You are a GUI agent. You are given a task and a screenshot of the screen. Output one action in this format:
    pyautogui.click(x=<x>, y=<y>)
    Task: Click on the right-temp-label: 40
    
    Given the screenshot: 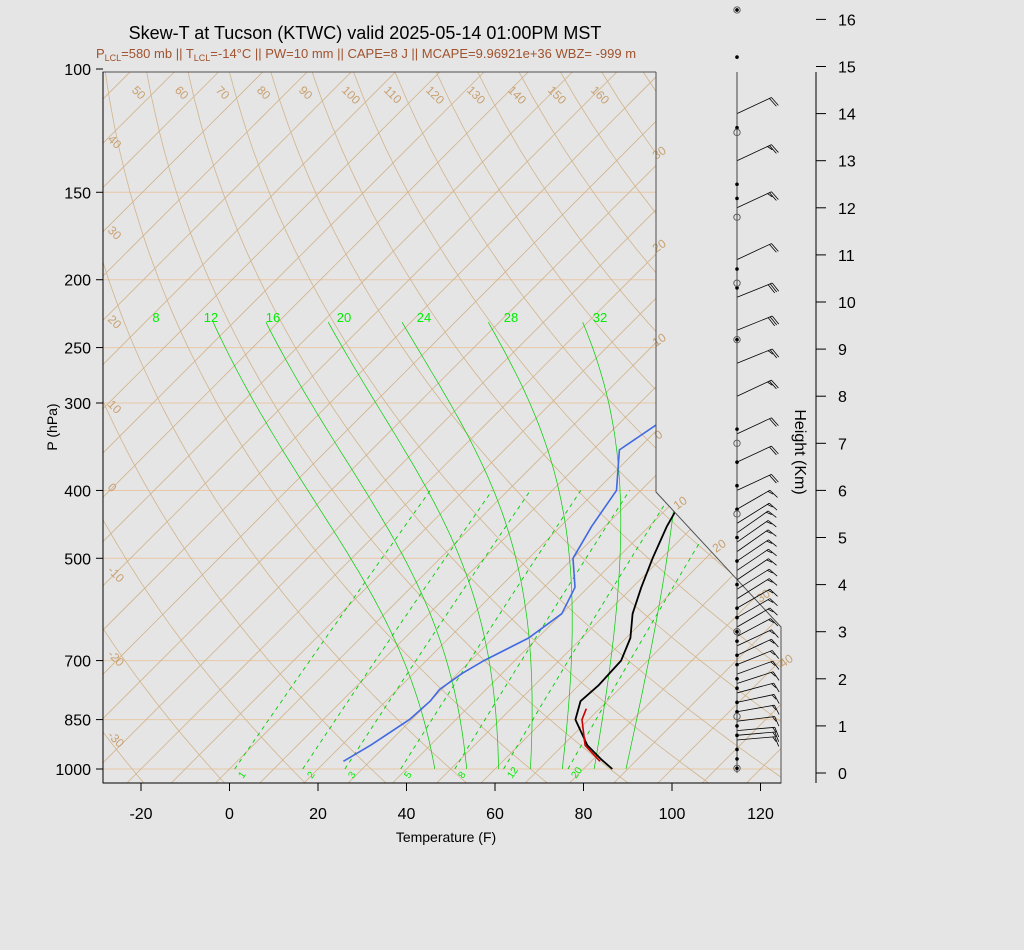 What is the action you would take?
    pyautogui.click(x=786, y=660)
    